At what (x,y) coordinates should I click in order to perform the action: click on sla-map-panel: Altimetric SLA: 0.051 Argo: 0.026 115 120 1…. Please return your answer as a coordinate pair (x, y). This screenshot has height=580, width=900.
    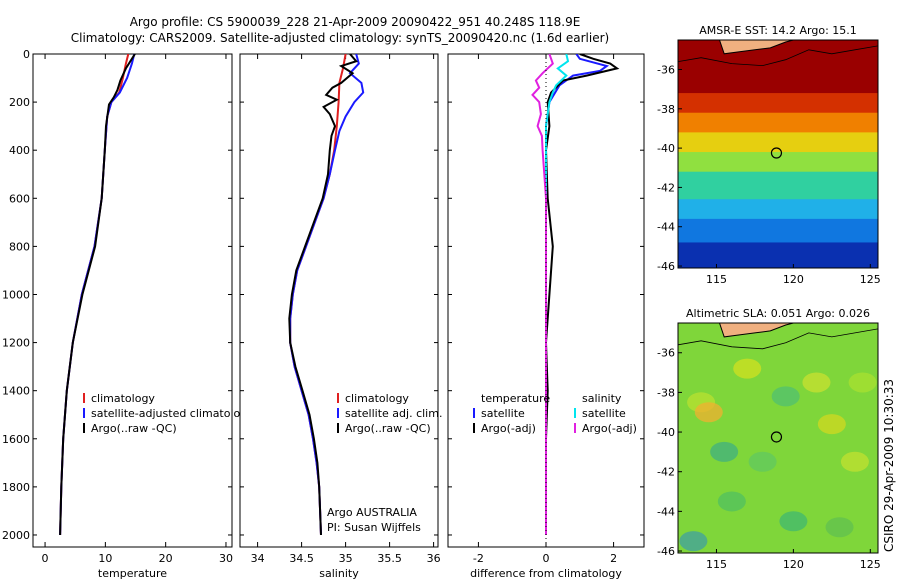
    Looking at the image, I should click on (769, 439).